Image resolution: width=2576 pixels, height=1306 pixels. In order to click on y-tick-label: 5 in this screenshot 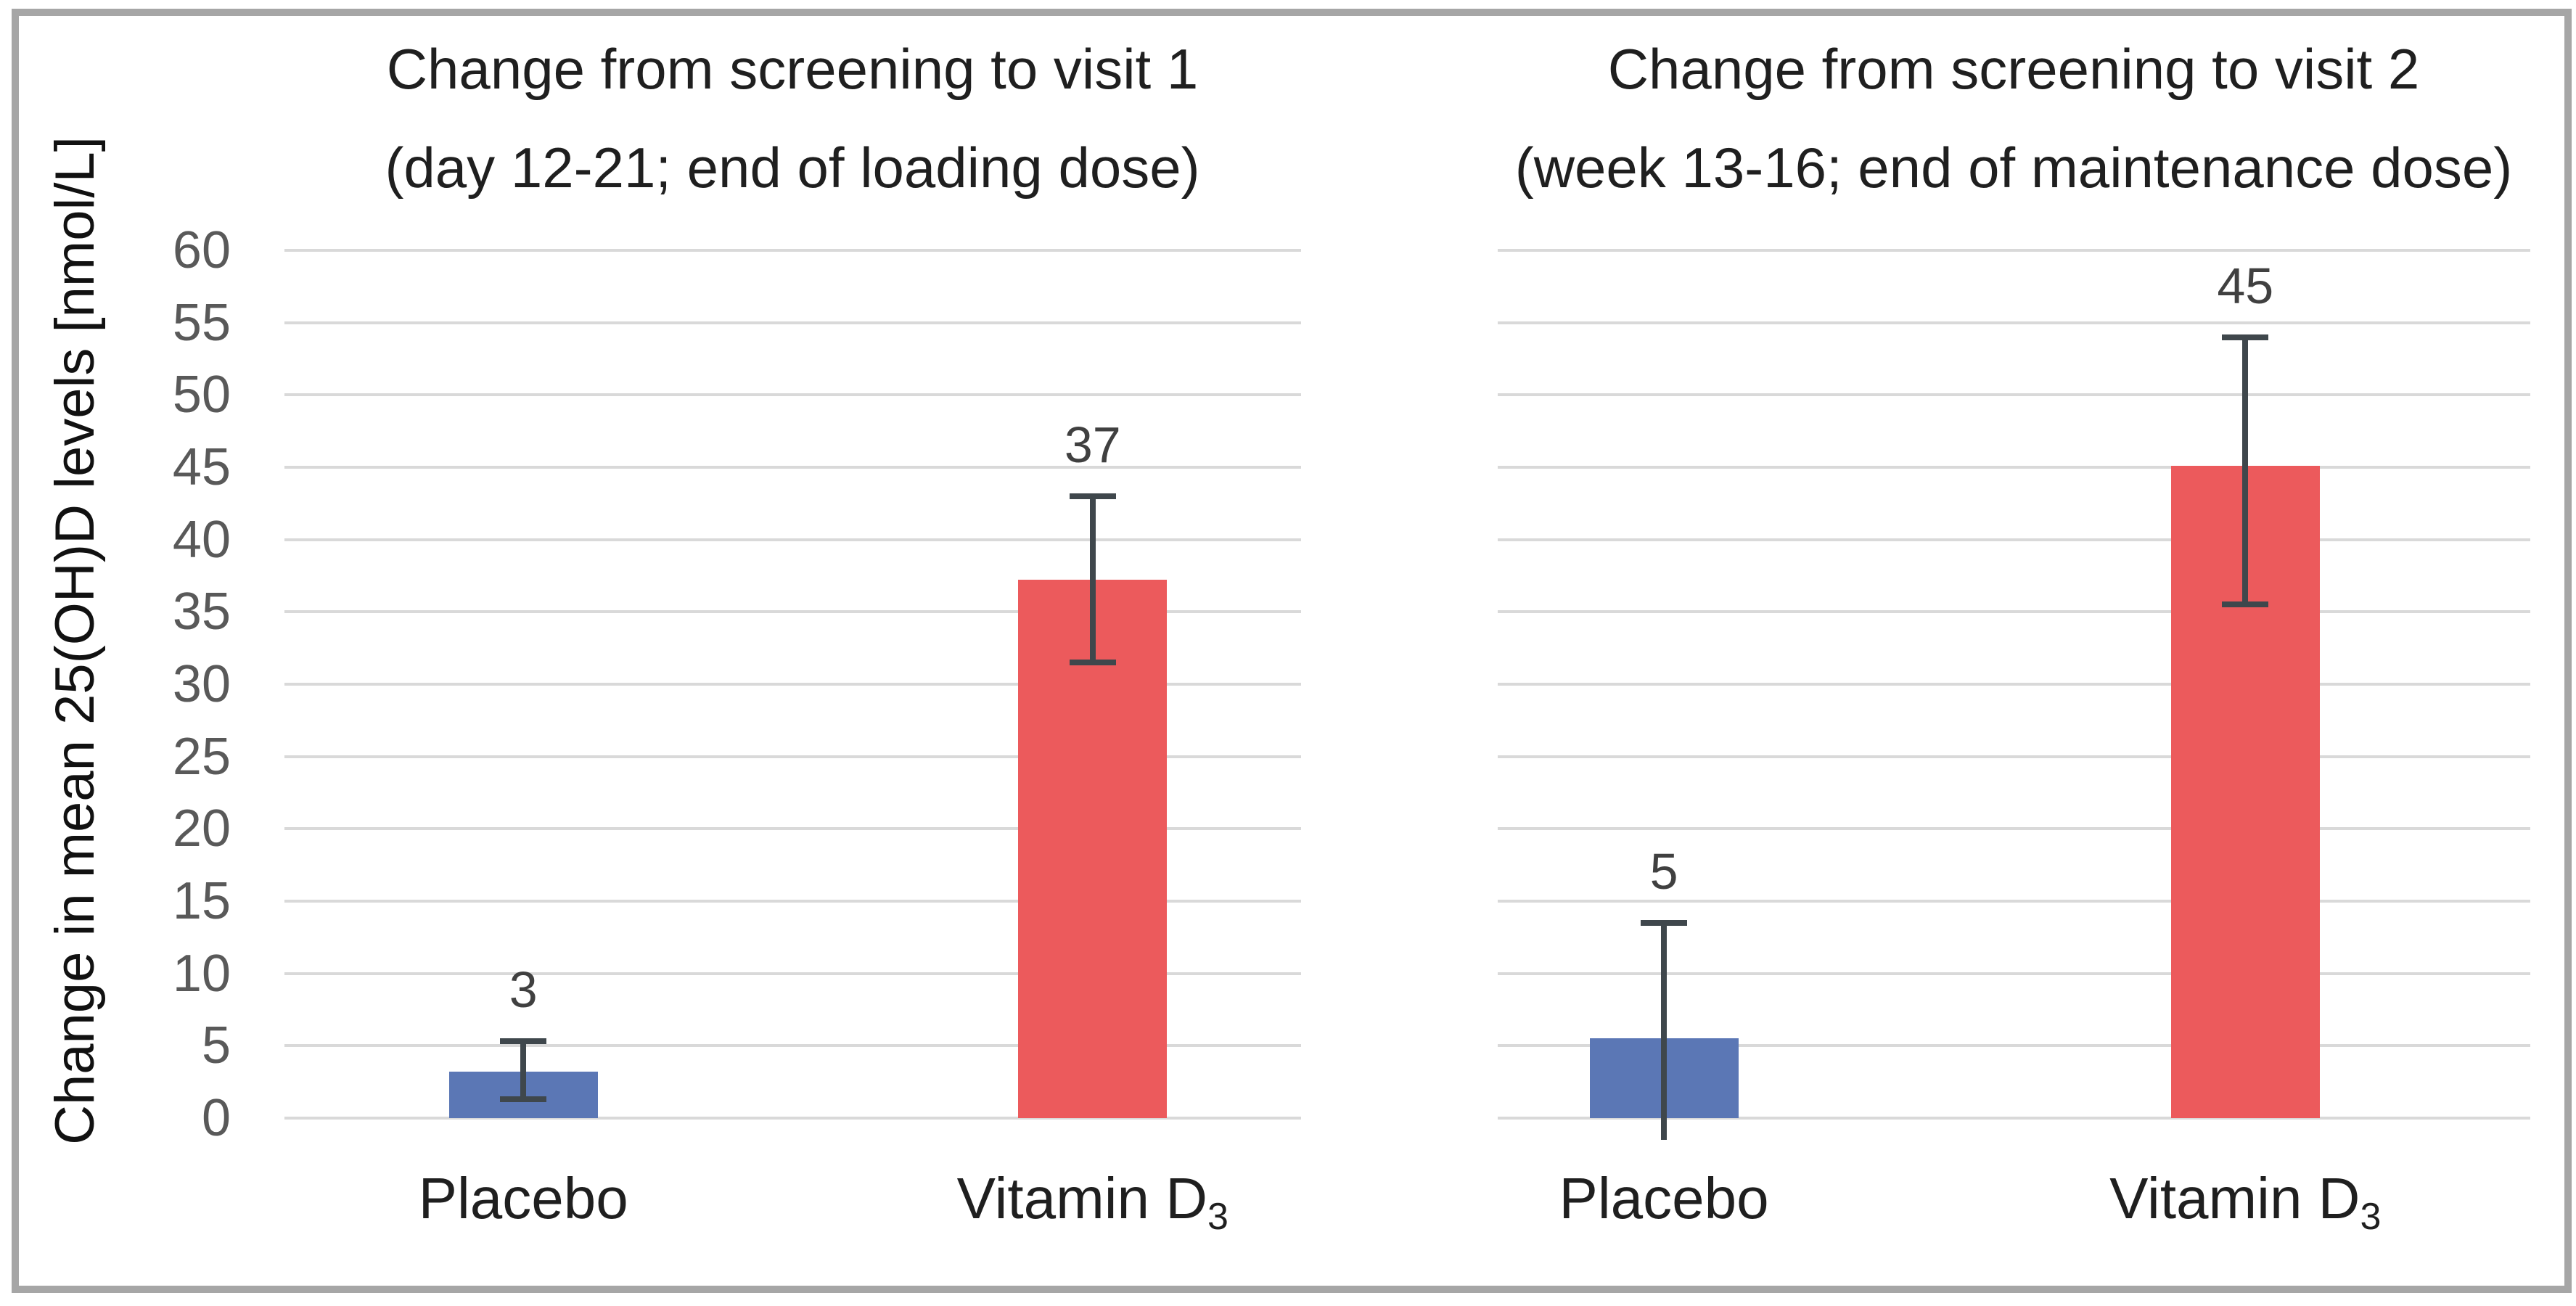, I will do `click(216, 1046)`.